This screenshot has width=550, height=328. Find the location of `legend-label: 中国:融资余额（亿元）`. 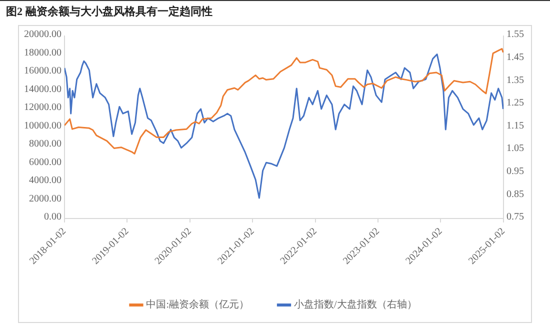

legend-label: 中国:融资余额（亿元） is located at coordinates (198, 304).